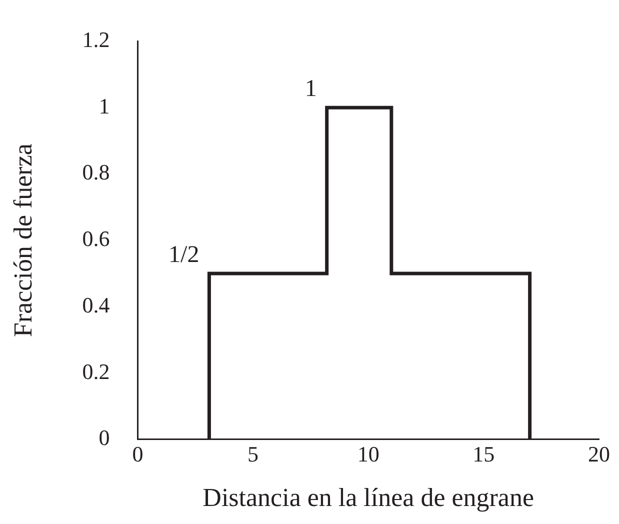 The width and height of the screenshot is (619, 524). What do you see at coordinates (96, 305) in the screenshot?
I see `y-tick-label: 0.4` at bounding box center [96, 305].